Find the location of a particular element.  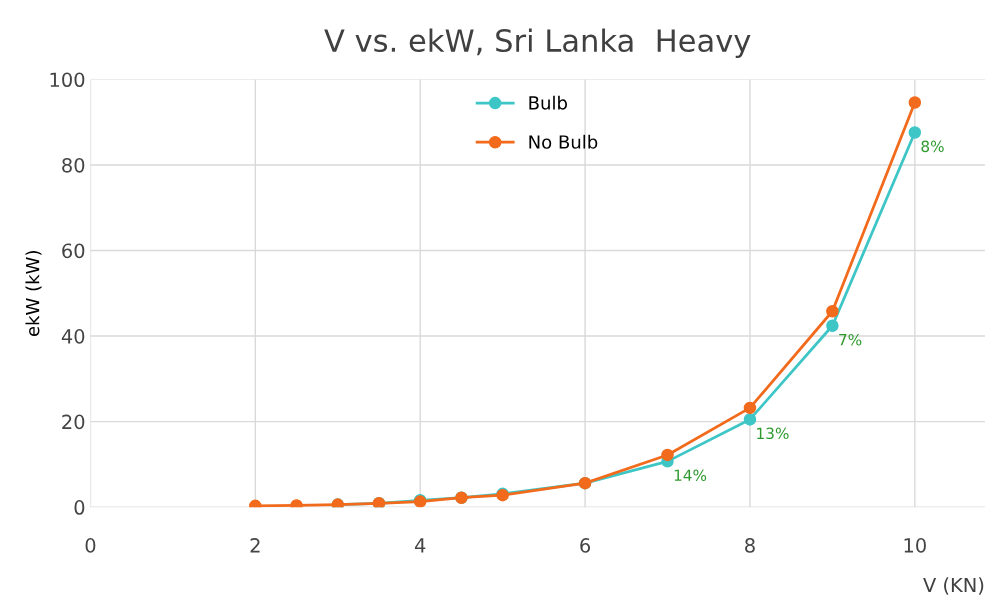

annotation: 8% is located at coordinates (932, 146).